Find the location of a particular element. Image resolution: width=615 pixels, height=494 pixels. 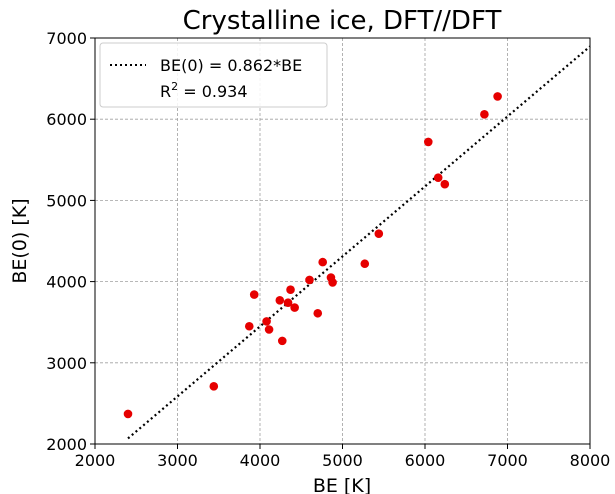

r2-superscript: 2 is located at coordinates (174, 86).